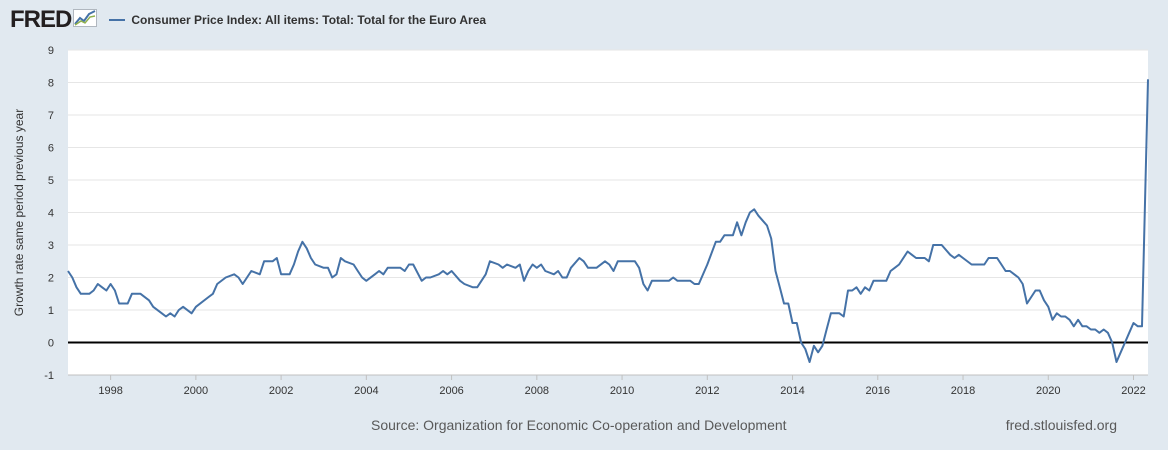 This screenshot has width=1168, height=450. What do you see at coordinates (622, 391) in the screenshot?
I see `x-tick-label: 2010` at bounding box center [622, 391].